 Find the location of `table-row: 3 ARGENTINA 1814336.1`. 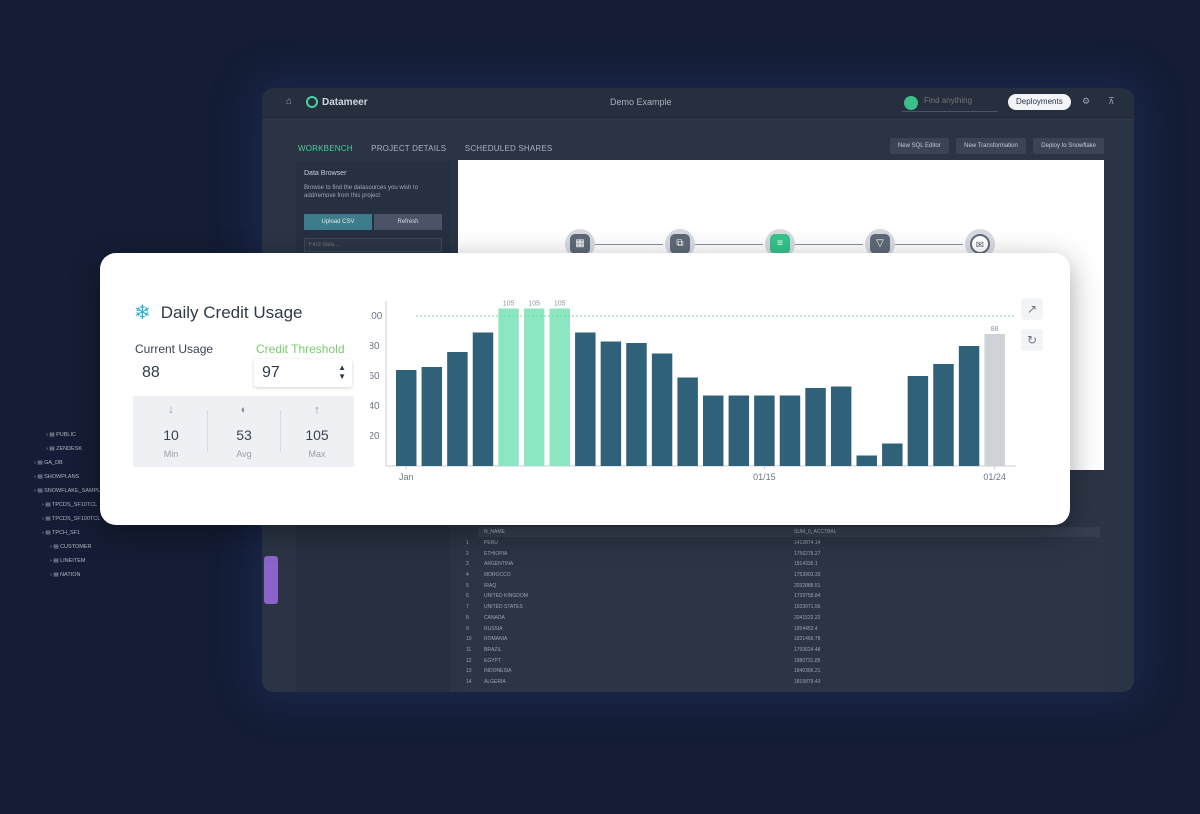

table-row: 3 ARGENTINA 1814336.1 is located at coordinates (781, 564).